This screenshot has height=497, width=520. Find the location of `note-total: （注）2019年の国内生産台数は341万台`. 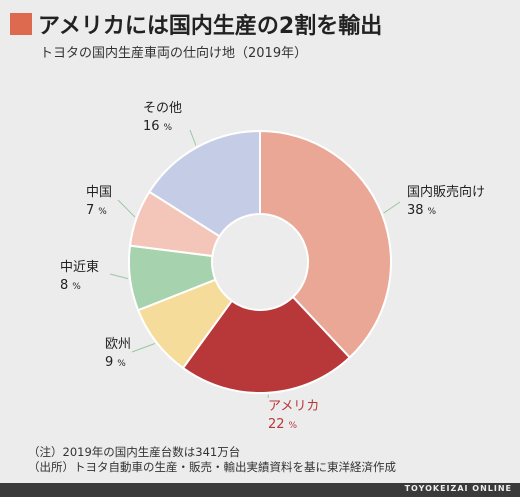

note-total: （注）2019年の国内生産台数は341万台 is located at coordinates (134, 452).